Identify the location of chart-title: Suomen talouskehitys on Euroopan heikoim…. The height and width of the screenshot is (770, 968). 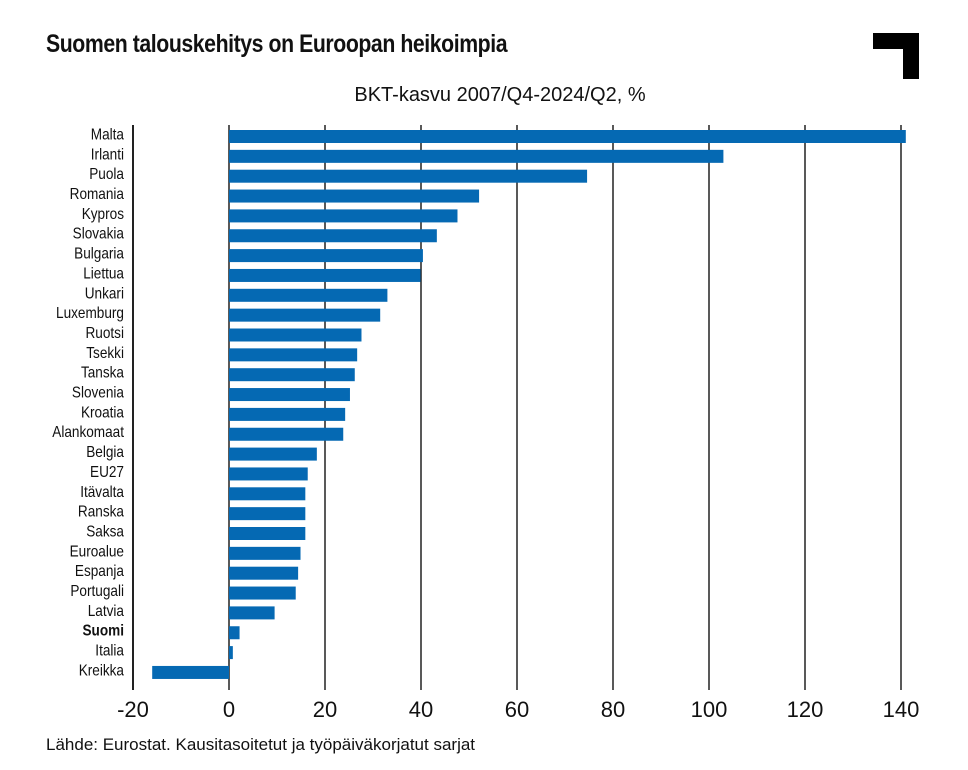
(277, 44).